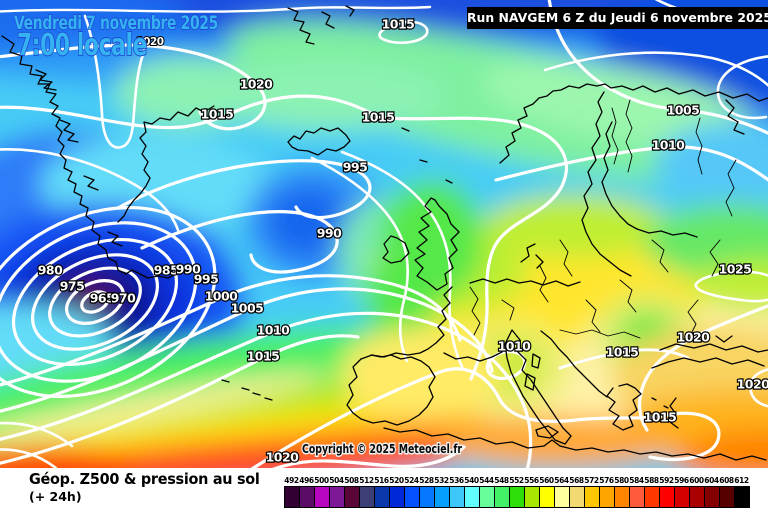 The width and height of the screenshot is (768, 512). What do you see at coordinates (82, 45) in the screenshot?
I see `local-time-overlay: 7:00 locale` at bounding box center [82, 45].